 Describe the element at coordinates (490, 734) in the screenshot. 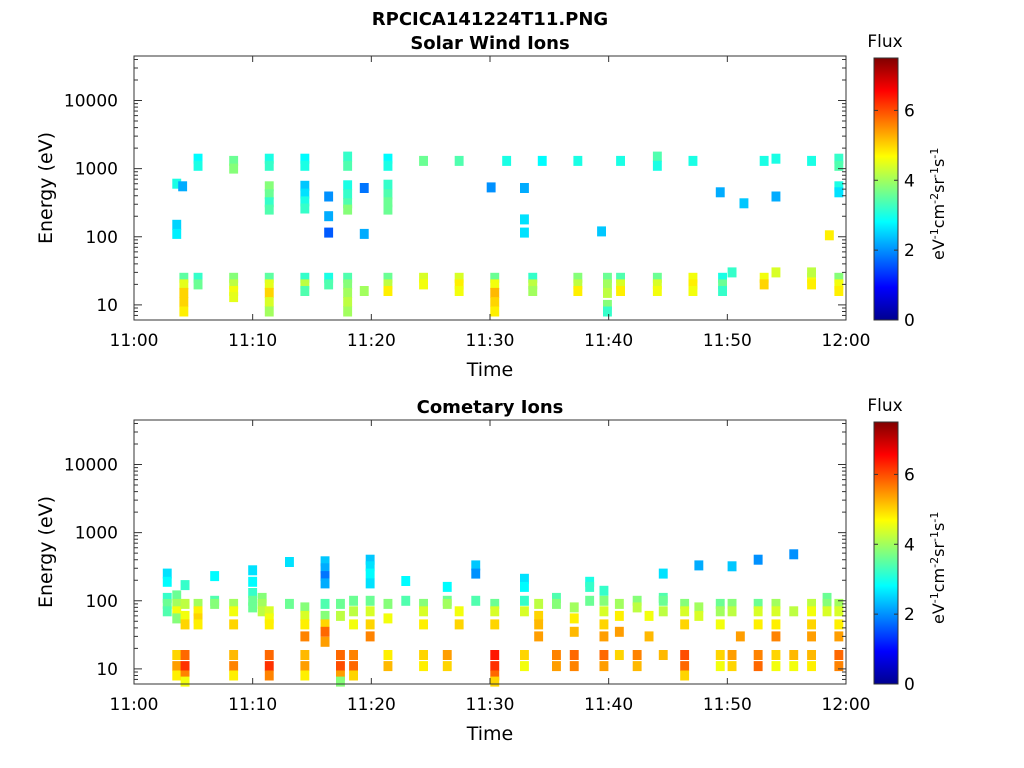

I see `x-axis-label: Time` at that location.